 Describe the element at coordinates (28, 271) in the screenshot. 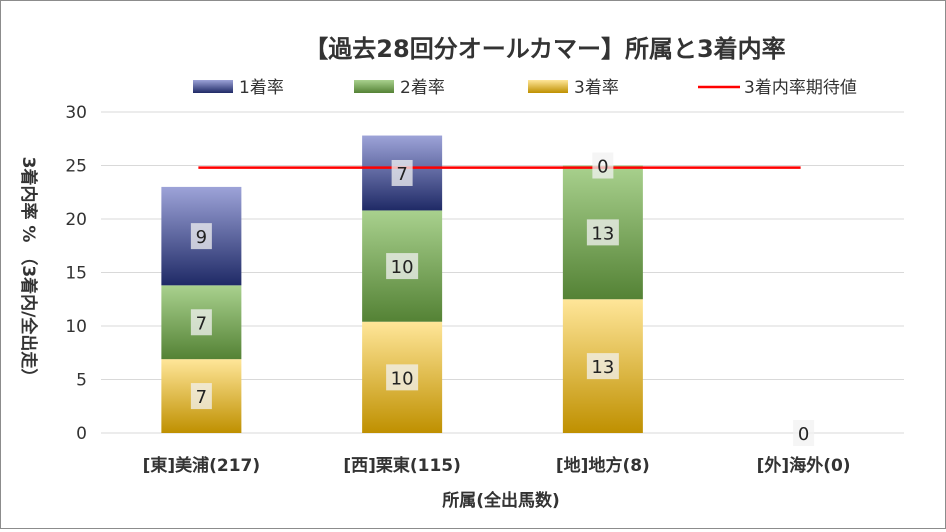

I see `y-axis-title: 3着内率 % （3着内/全出走）` at that location.